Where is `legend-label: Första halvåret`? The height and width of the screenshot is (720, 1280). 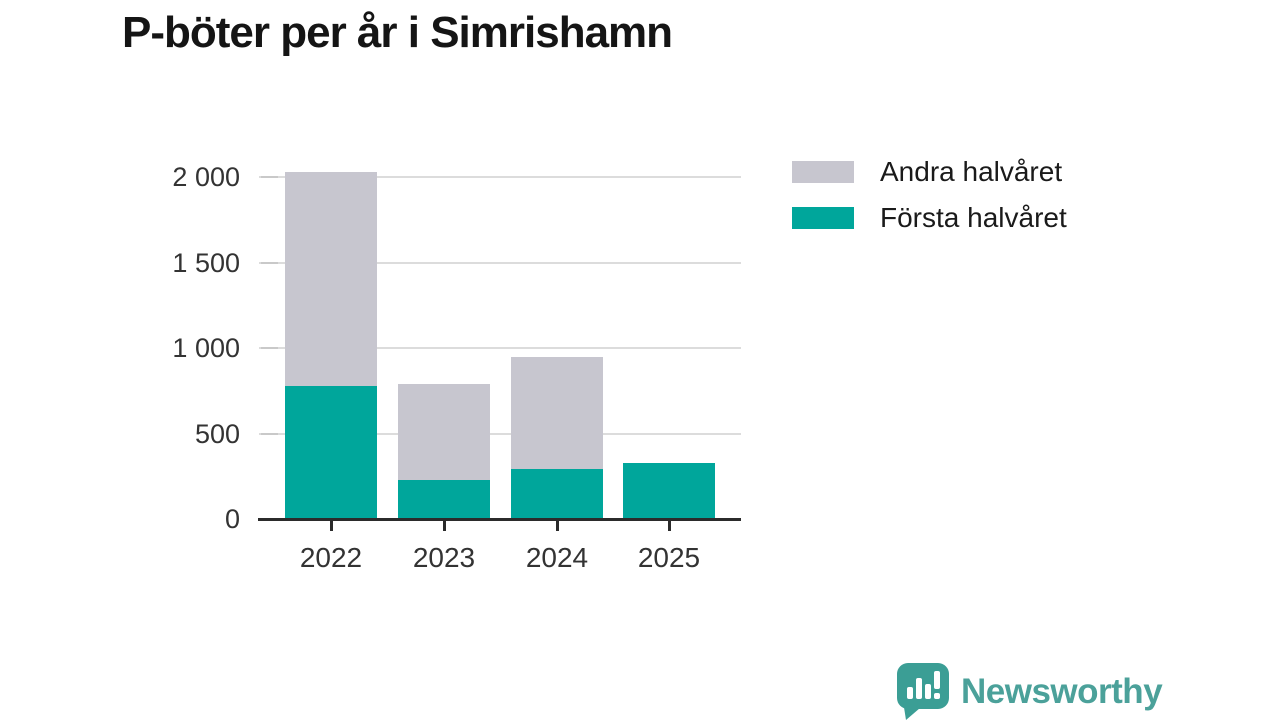 legend-label: Första halvåret is located at coordinates (973, 217).